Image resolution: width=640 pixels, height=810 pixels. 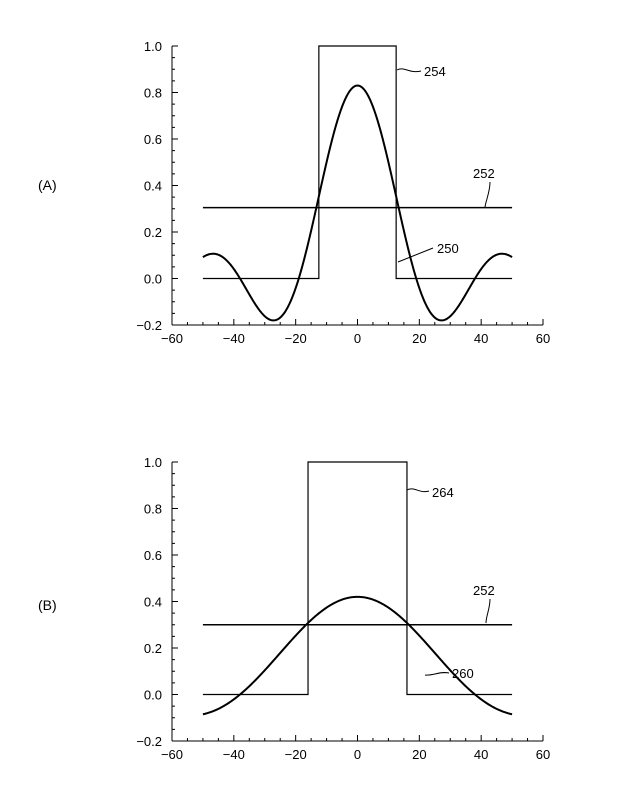 What do you see at coordinates (435, 71) in the screenshot?
I see `ref-label-254: 254` at bounding box center [435, 71].